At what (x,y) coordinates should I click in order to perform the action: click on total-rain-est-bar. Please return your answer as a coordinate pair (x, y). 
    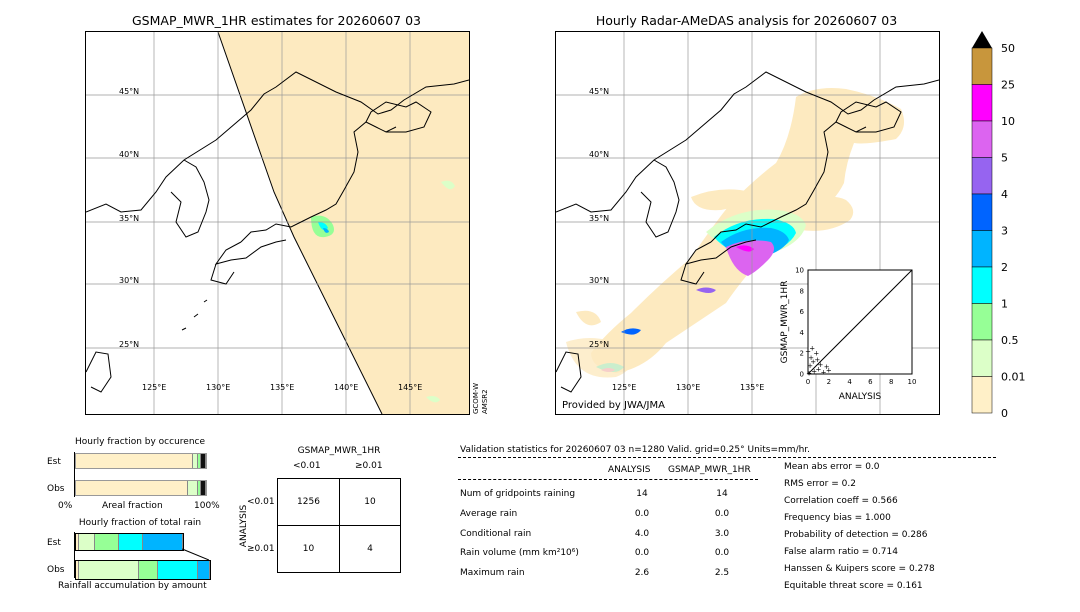
    Looking at the image, I should click on (130, 542).